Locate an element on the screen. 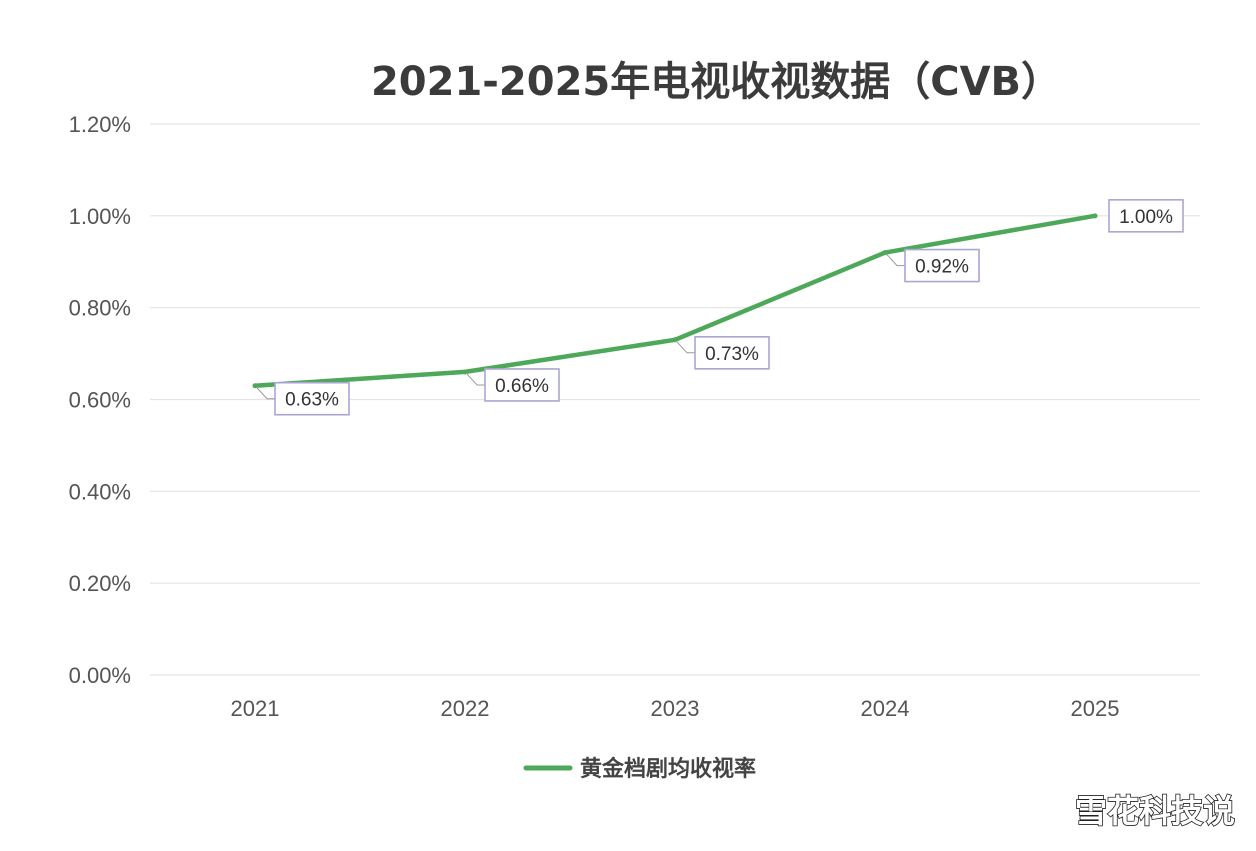 The image size is (1256, 851). x-axis: 2021 2022 2023 2024 2025 is located at coordinates (675, 708).